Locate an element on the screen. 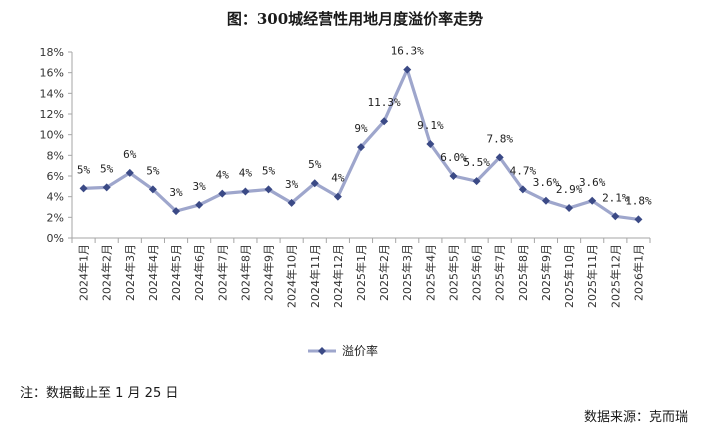 Image resolution: width=710 pixels, height=431 pixels. x-tick-label: 2025年9月 is located at coordinates (546, 272).